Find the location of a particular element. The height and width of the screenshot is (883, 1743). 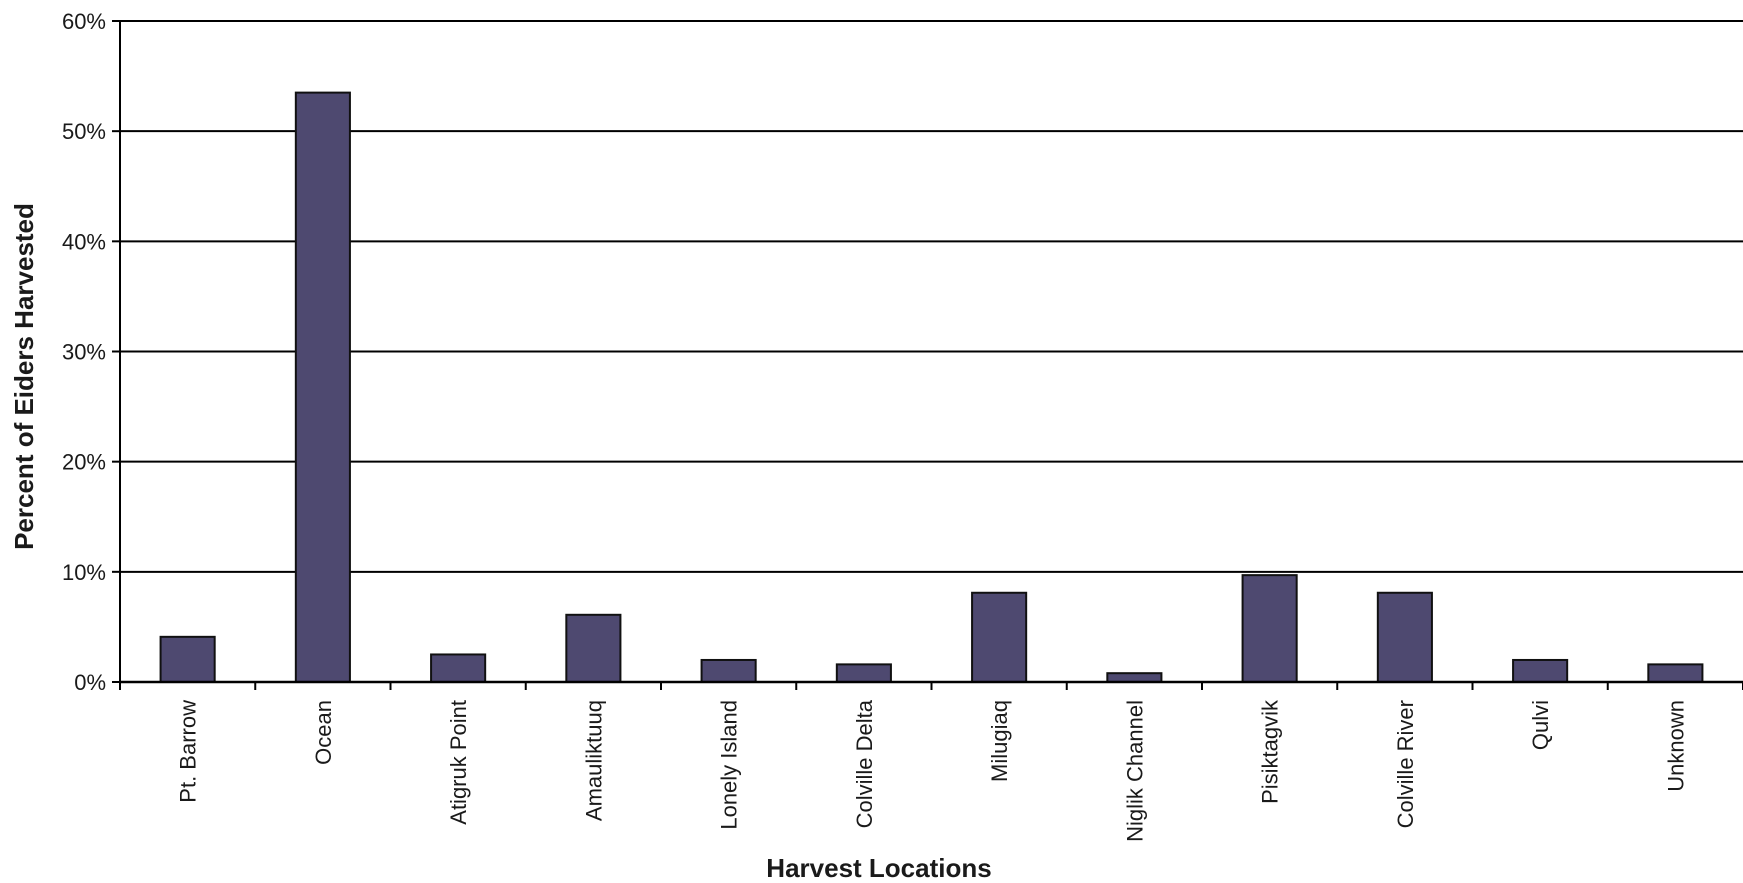

y-tick-label: 40% is located at coordinates (84, 241).